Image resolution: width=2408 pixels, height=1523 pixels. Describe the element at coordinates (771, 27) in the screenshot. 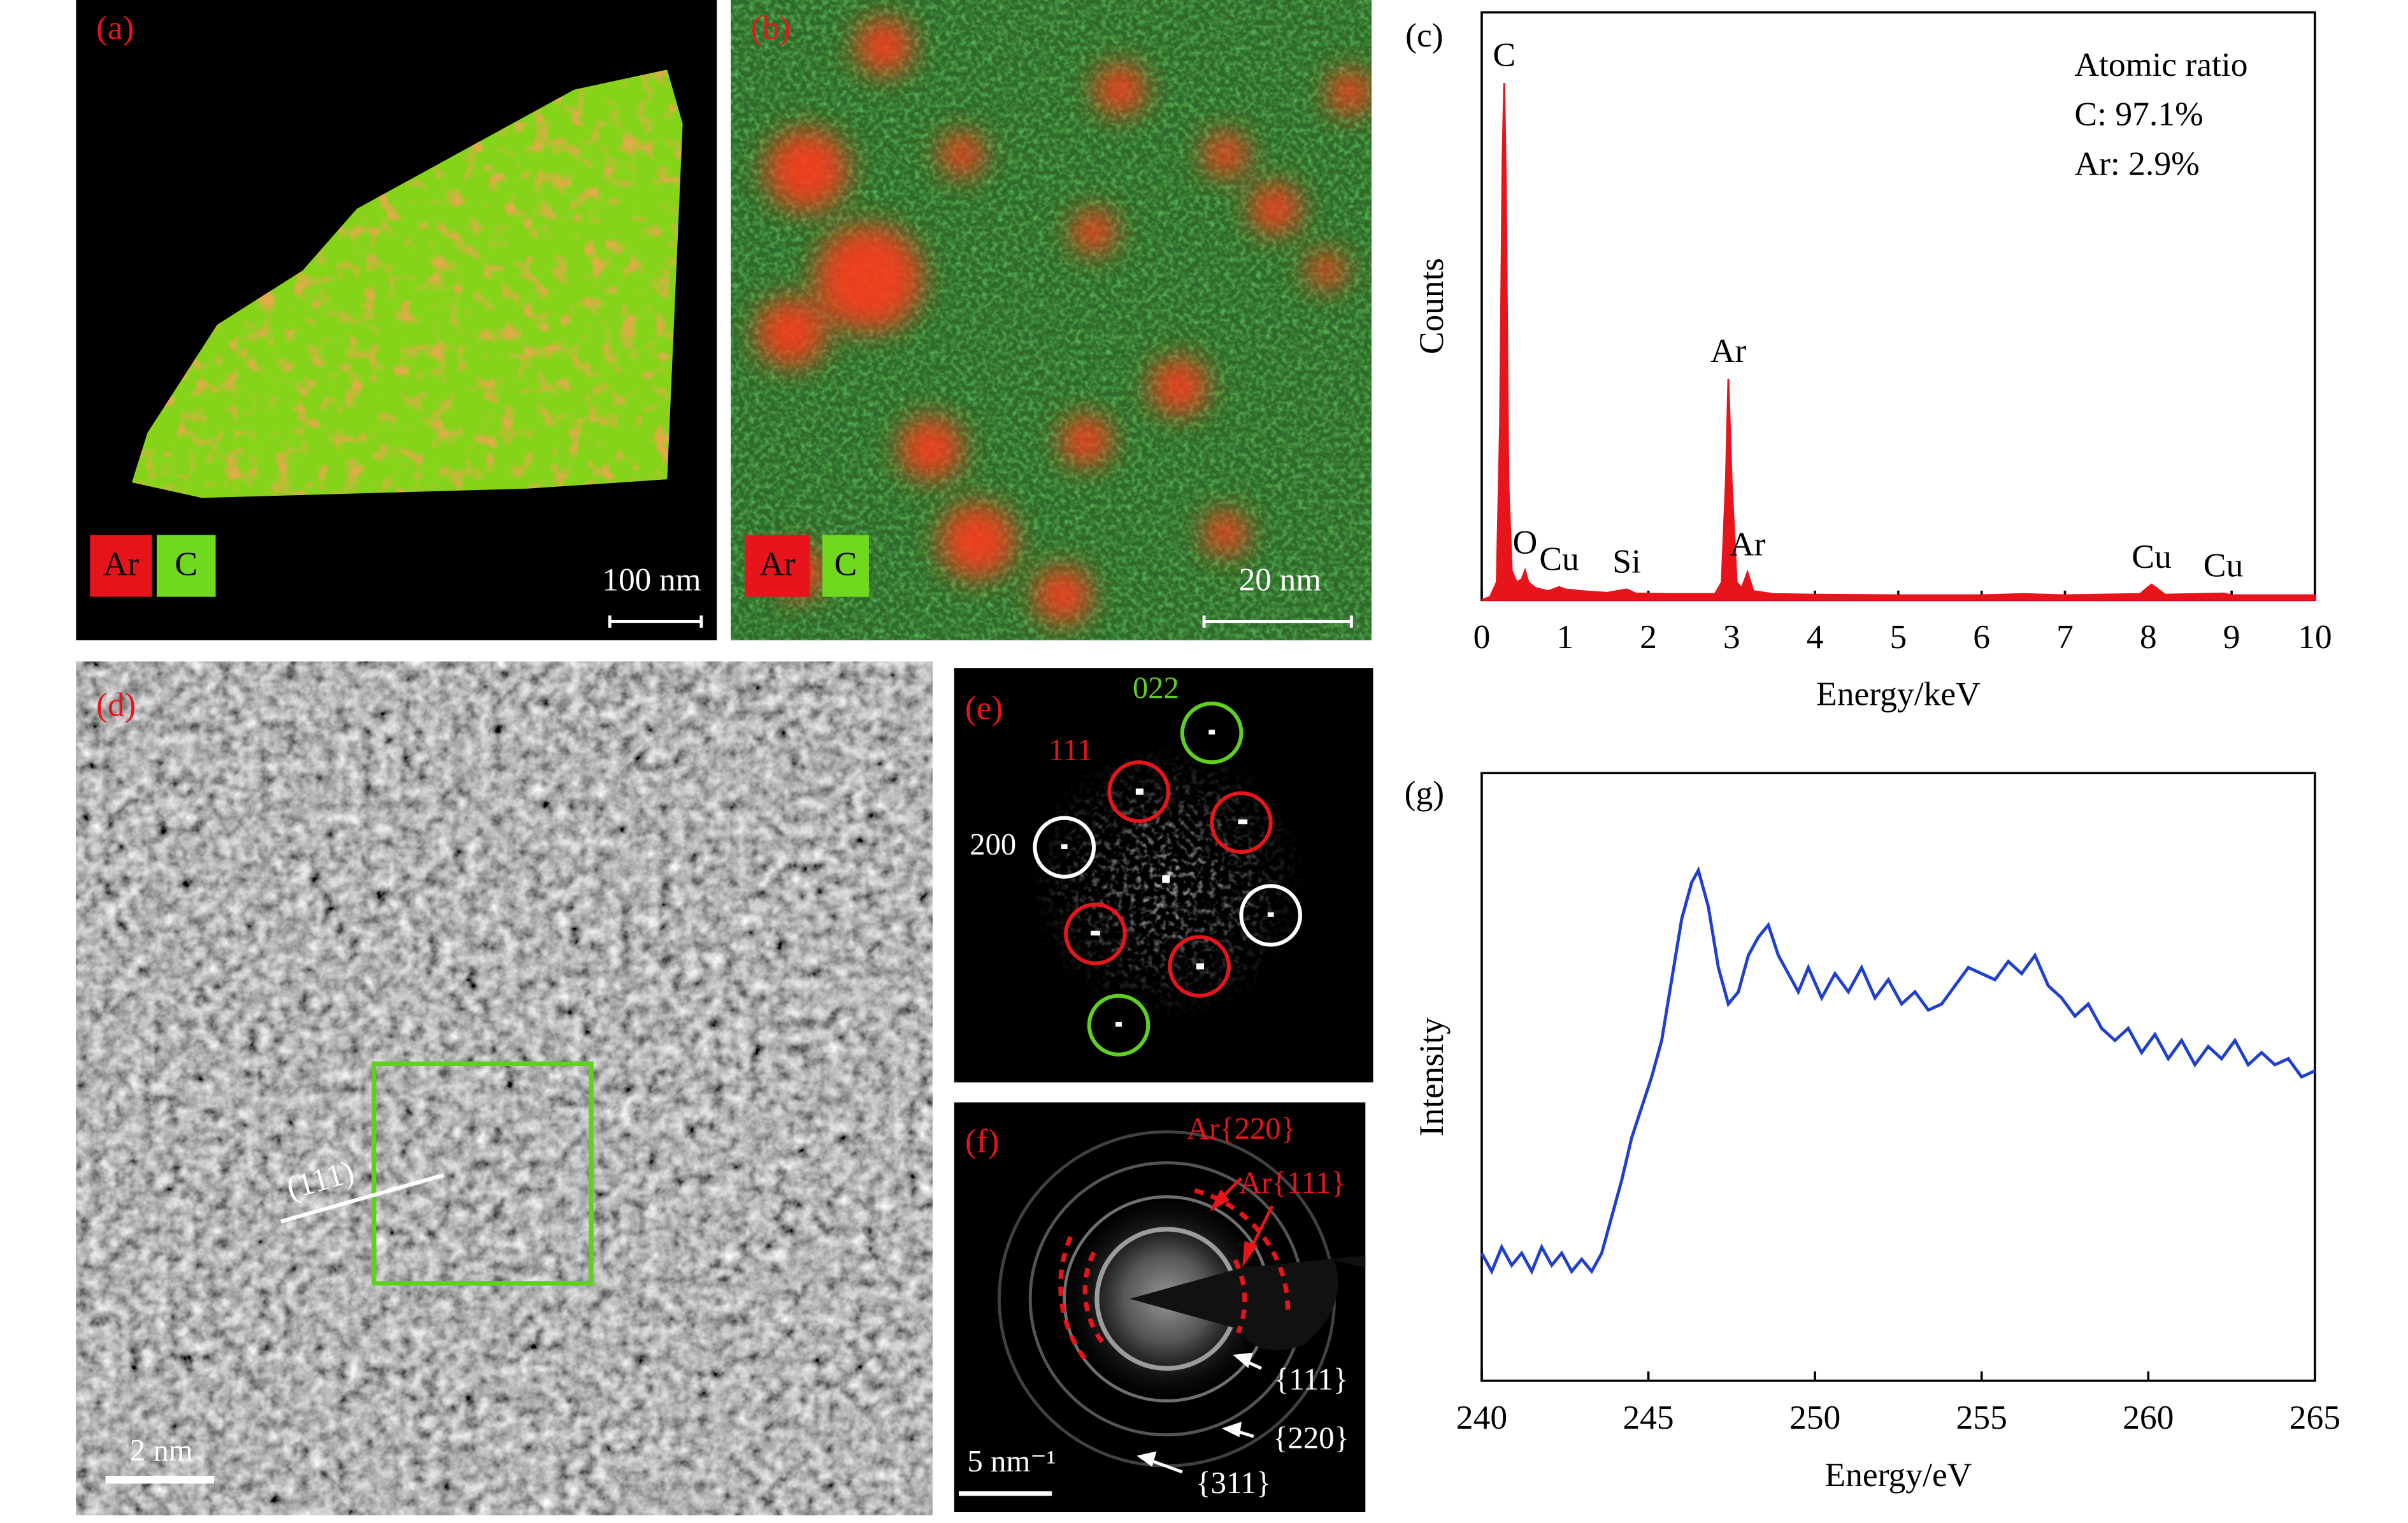

I see `panel-label: (b)` at that location.